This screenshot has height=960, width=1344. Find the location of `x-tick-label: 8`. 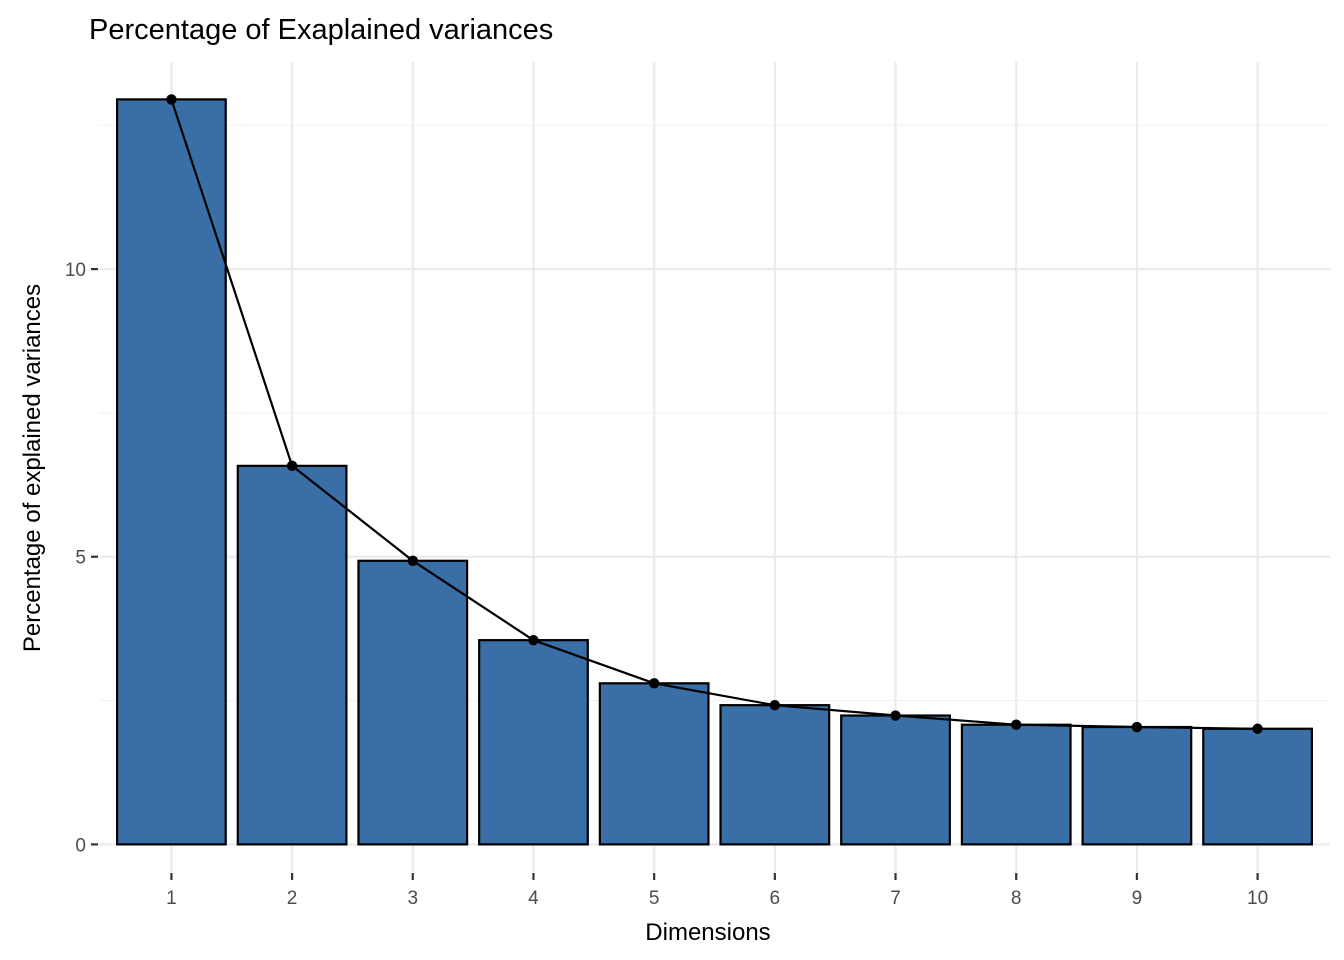

x-tick-label: 8 is located at coordinates (1016, 898).